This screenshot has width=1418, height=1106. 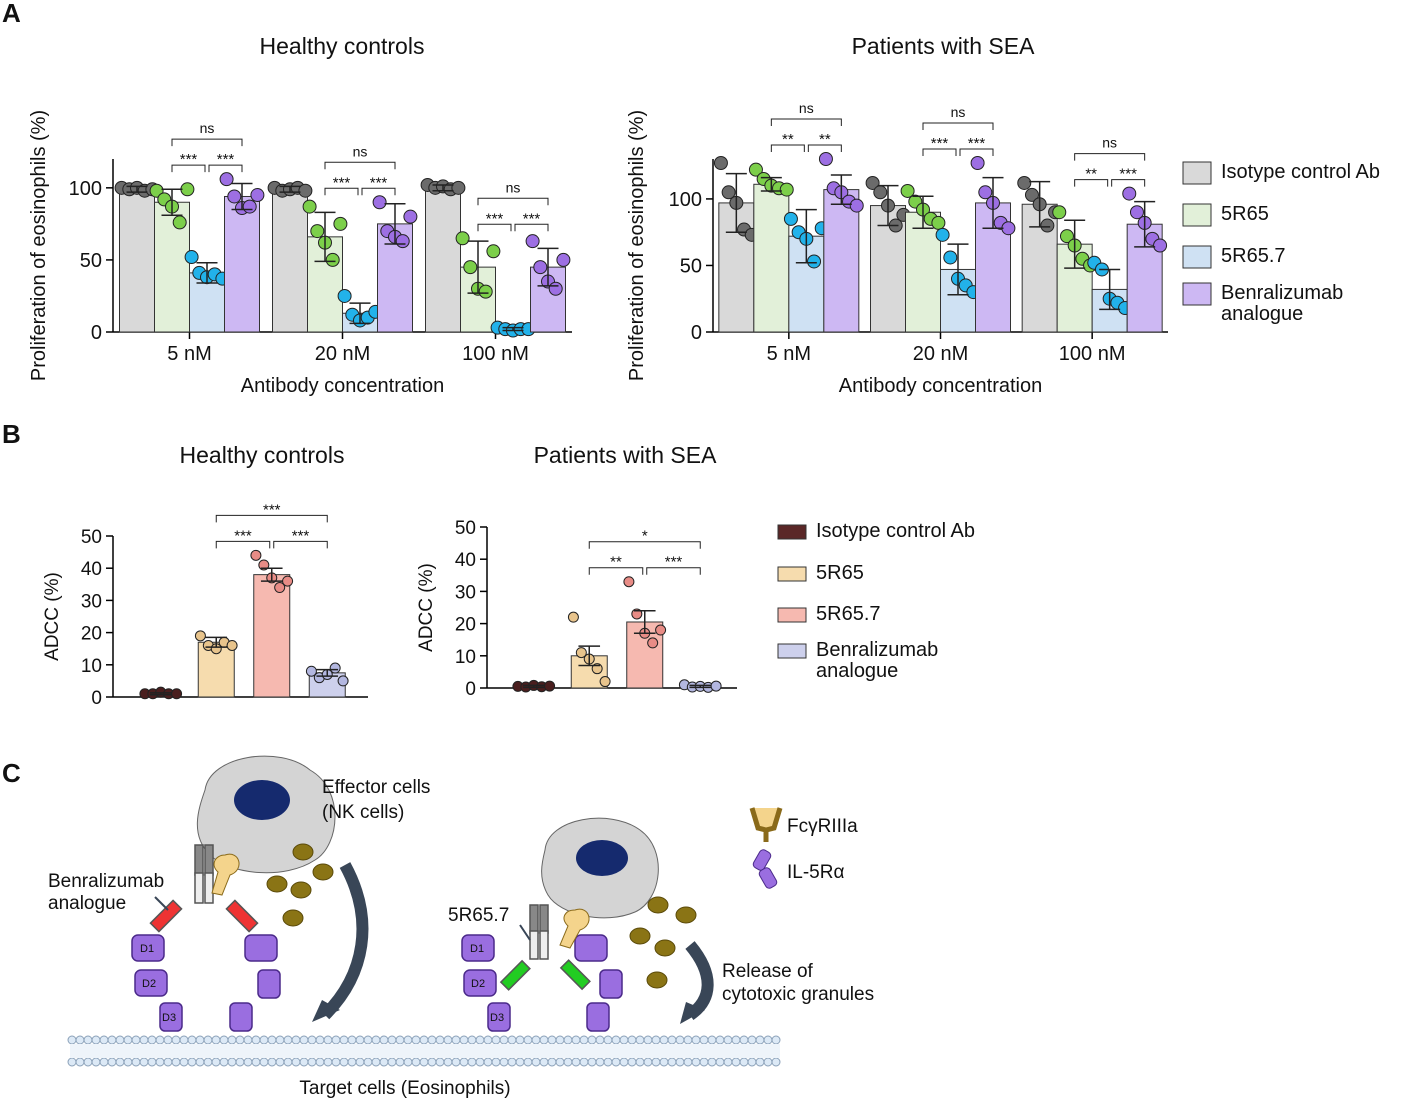 What do you see at coordinates (497, 1018) in the screenshot?
I see `domain: D3` at bounding box center [497, 1018].